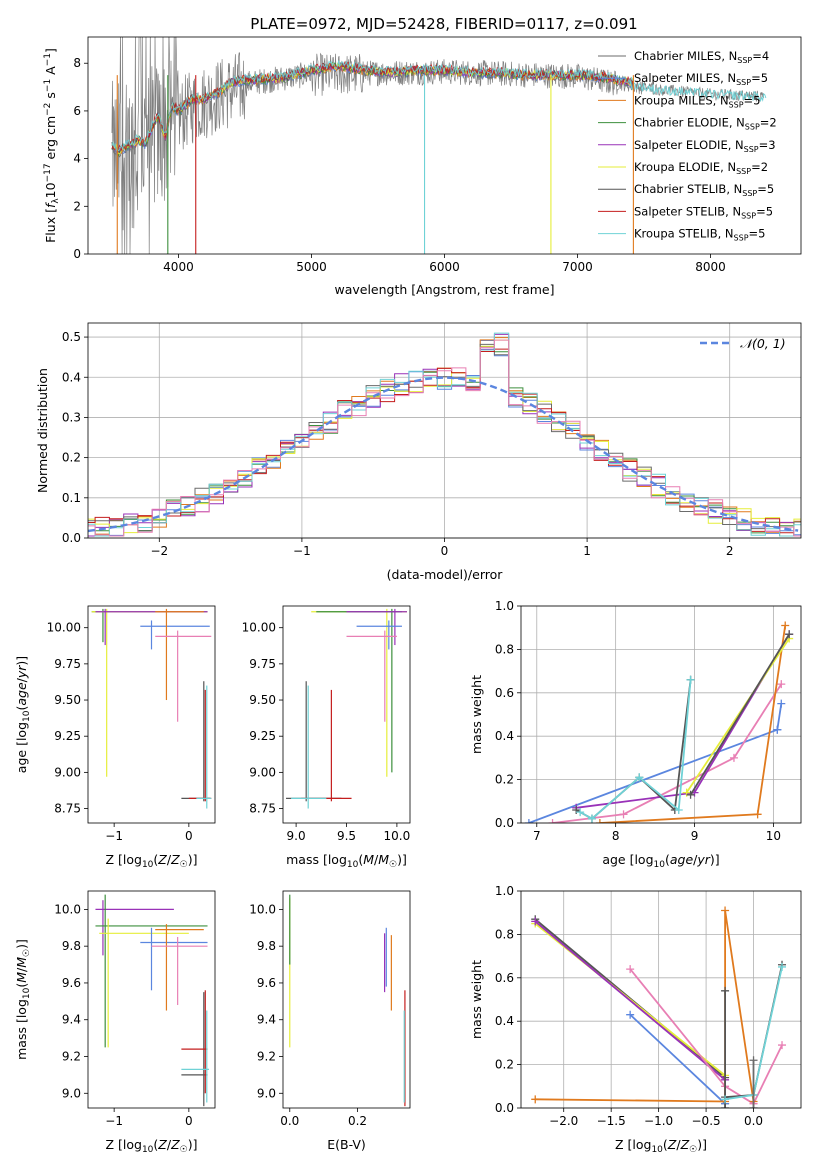 This screenshot has height=1170, width=819. Describe the element at coordinates (685, 56) in the screenshot. I see `legend-label-main: Chabrier MILES, N` at that location.